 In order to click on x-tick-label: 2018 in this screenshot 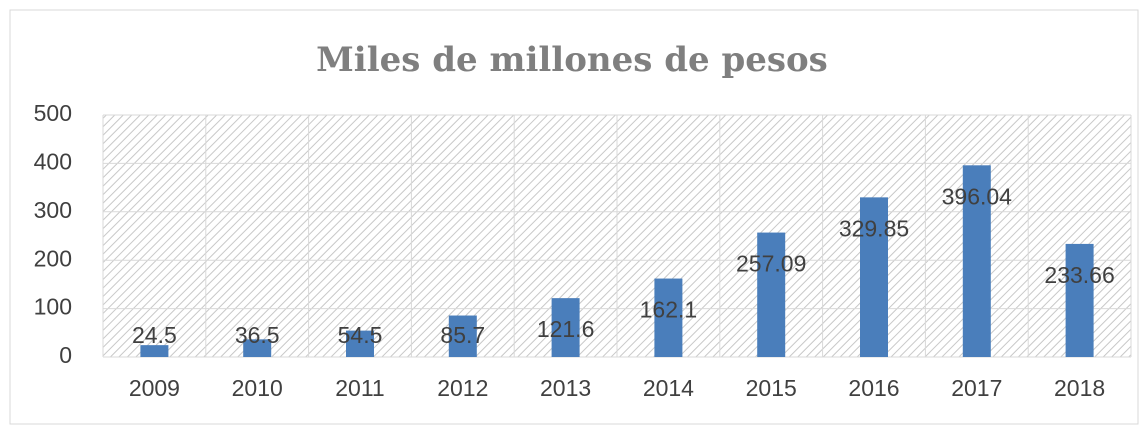, I will do `click(1079, 388)`.